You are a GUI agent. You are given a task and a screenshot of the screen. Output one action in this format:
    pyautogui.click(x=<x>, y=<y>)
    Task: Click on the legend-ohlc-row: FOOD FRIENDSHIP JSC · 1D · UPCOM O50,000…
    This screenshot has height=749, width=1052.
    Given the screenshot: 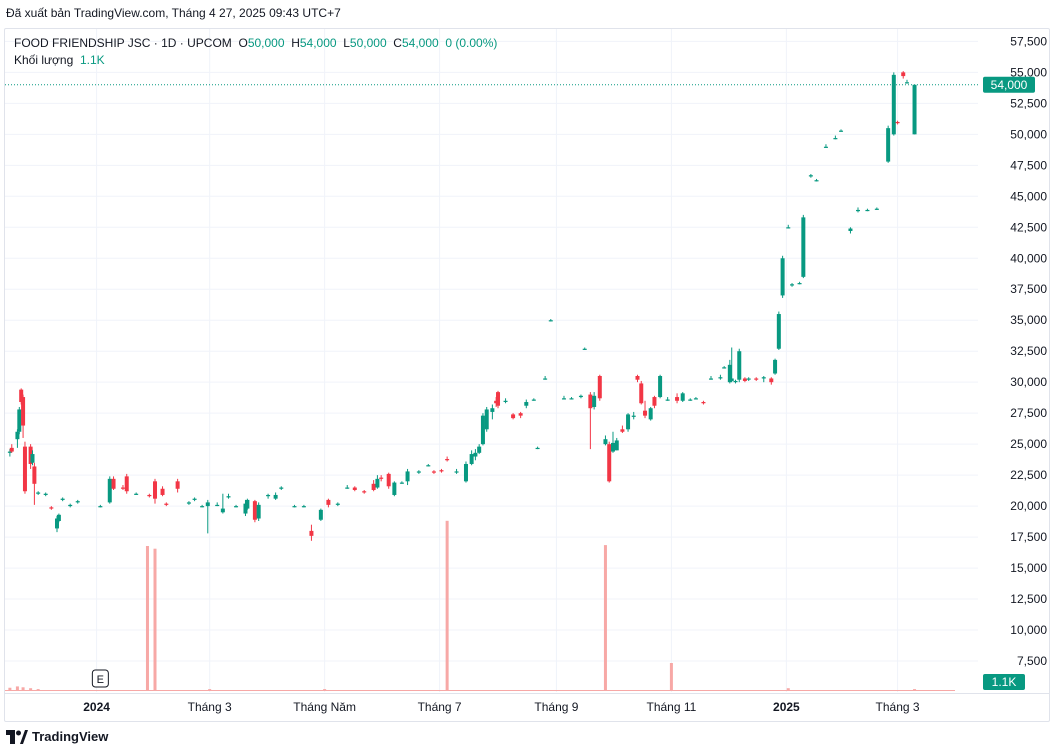 What is the action you would take?
    pyautogui.click(x=255, y=43)
    